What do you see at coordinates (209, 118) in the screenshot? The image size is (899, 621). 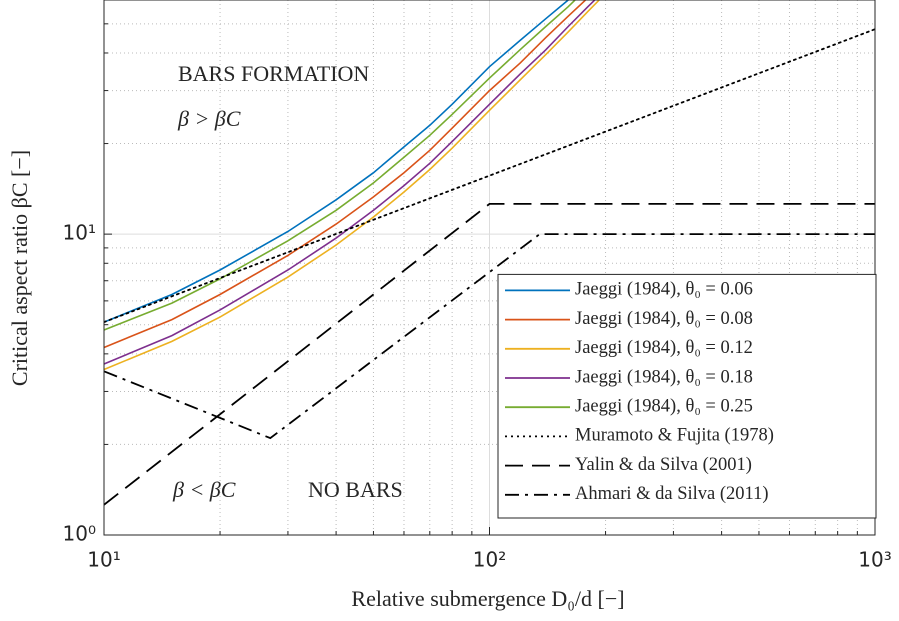 I see `annotation: β > βC` at bounding box center [209, 118].